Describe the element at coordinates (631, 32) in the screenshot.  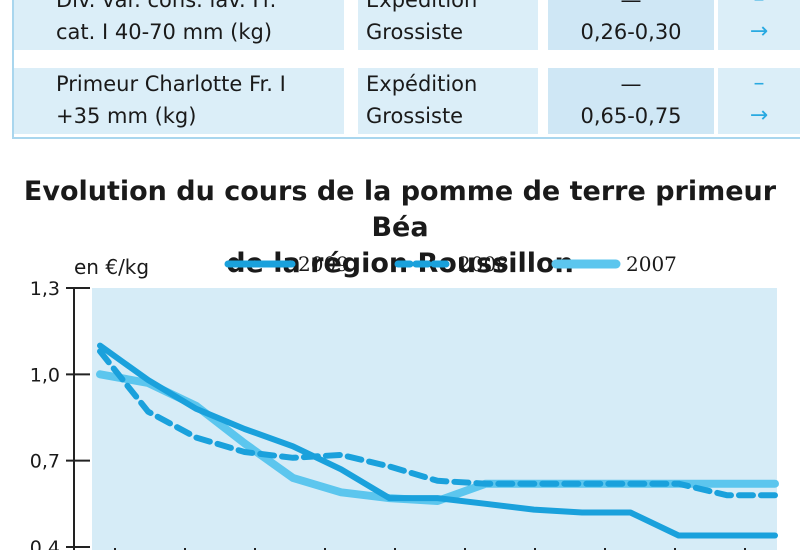
I see `price-value: 0,26-0,30` at that location.